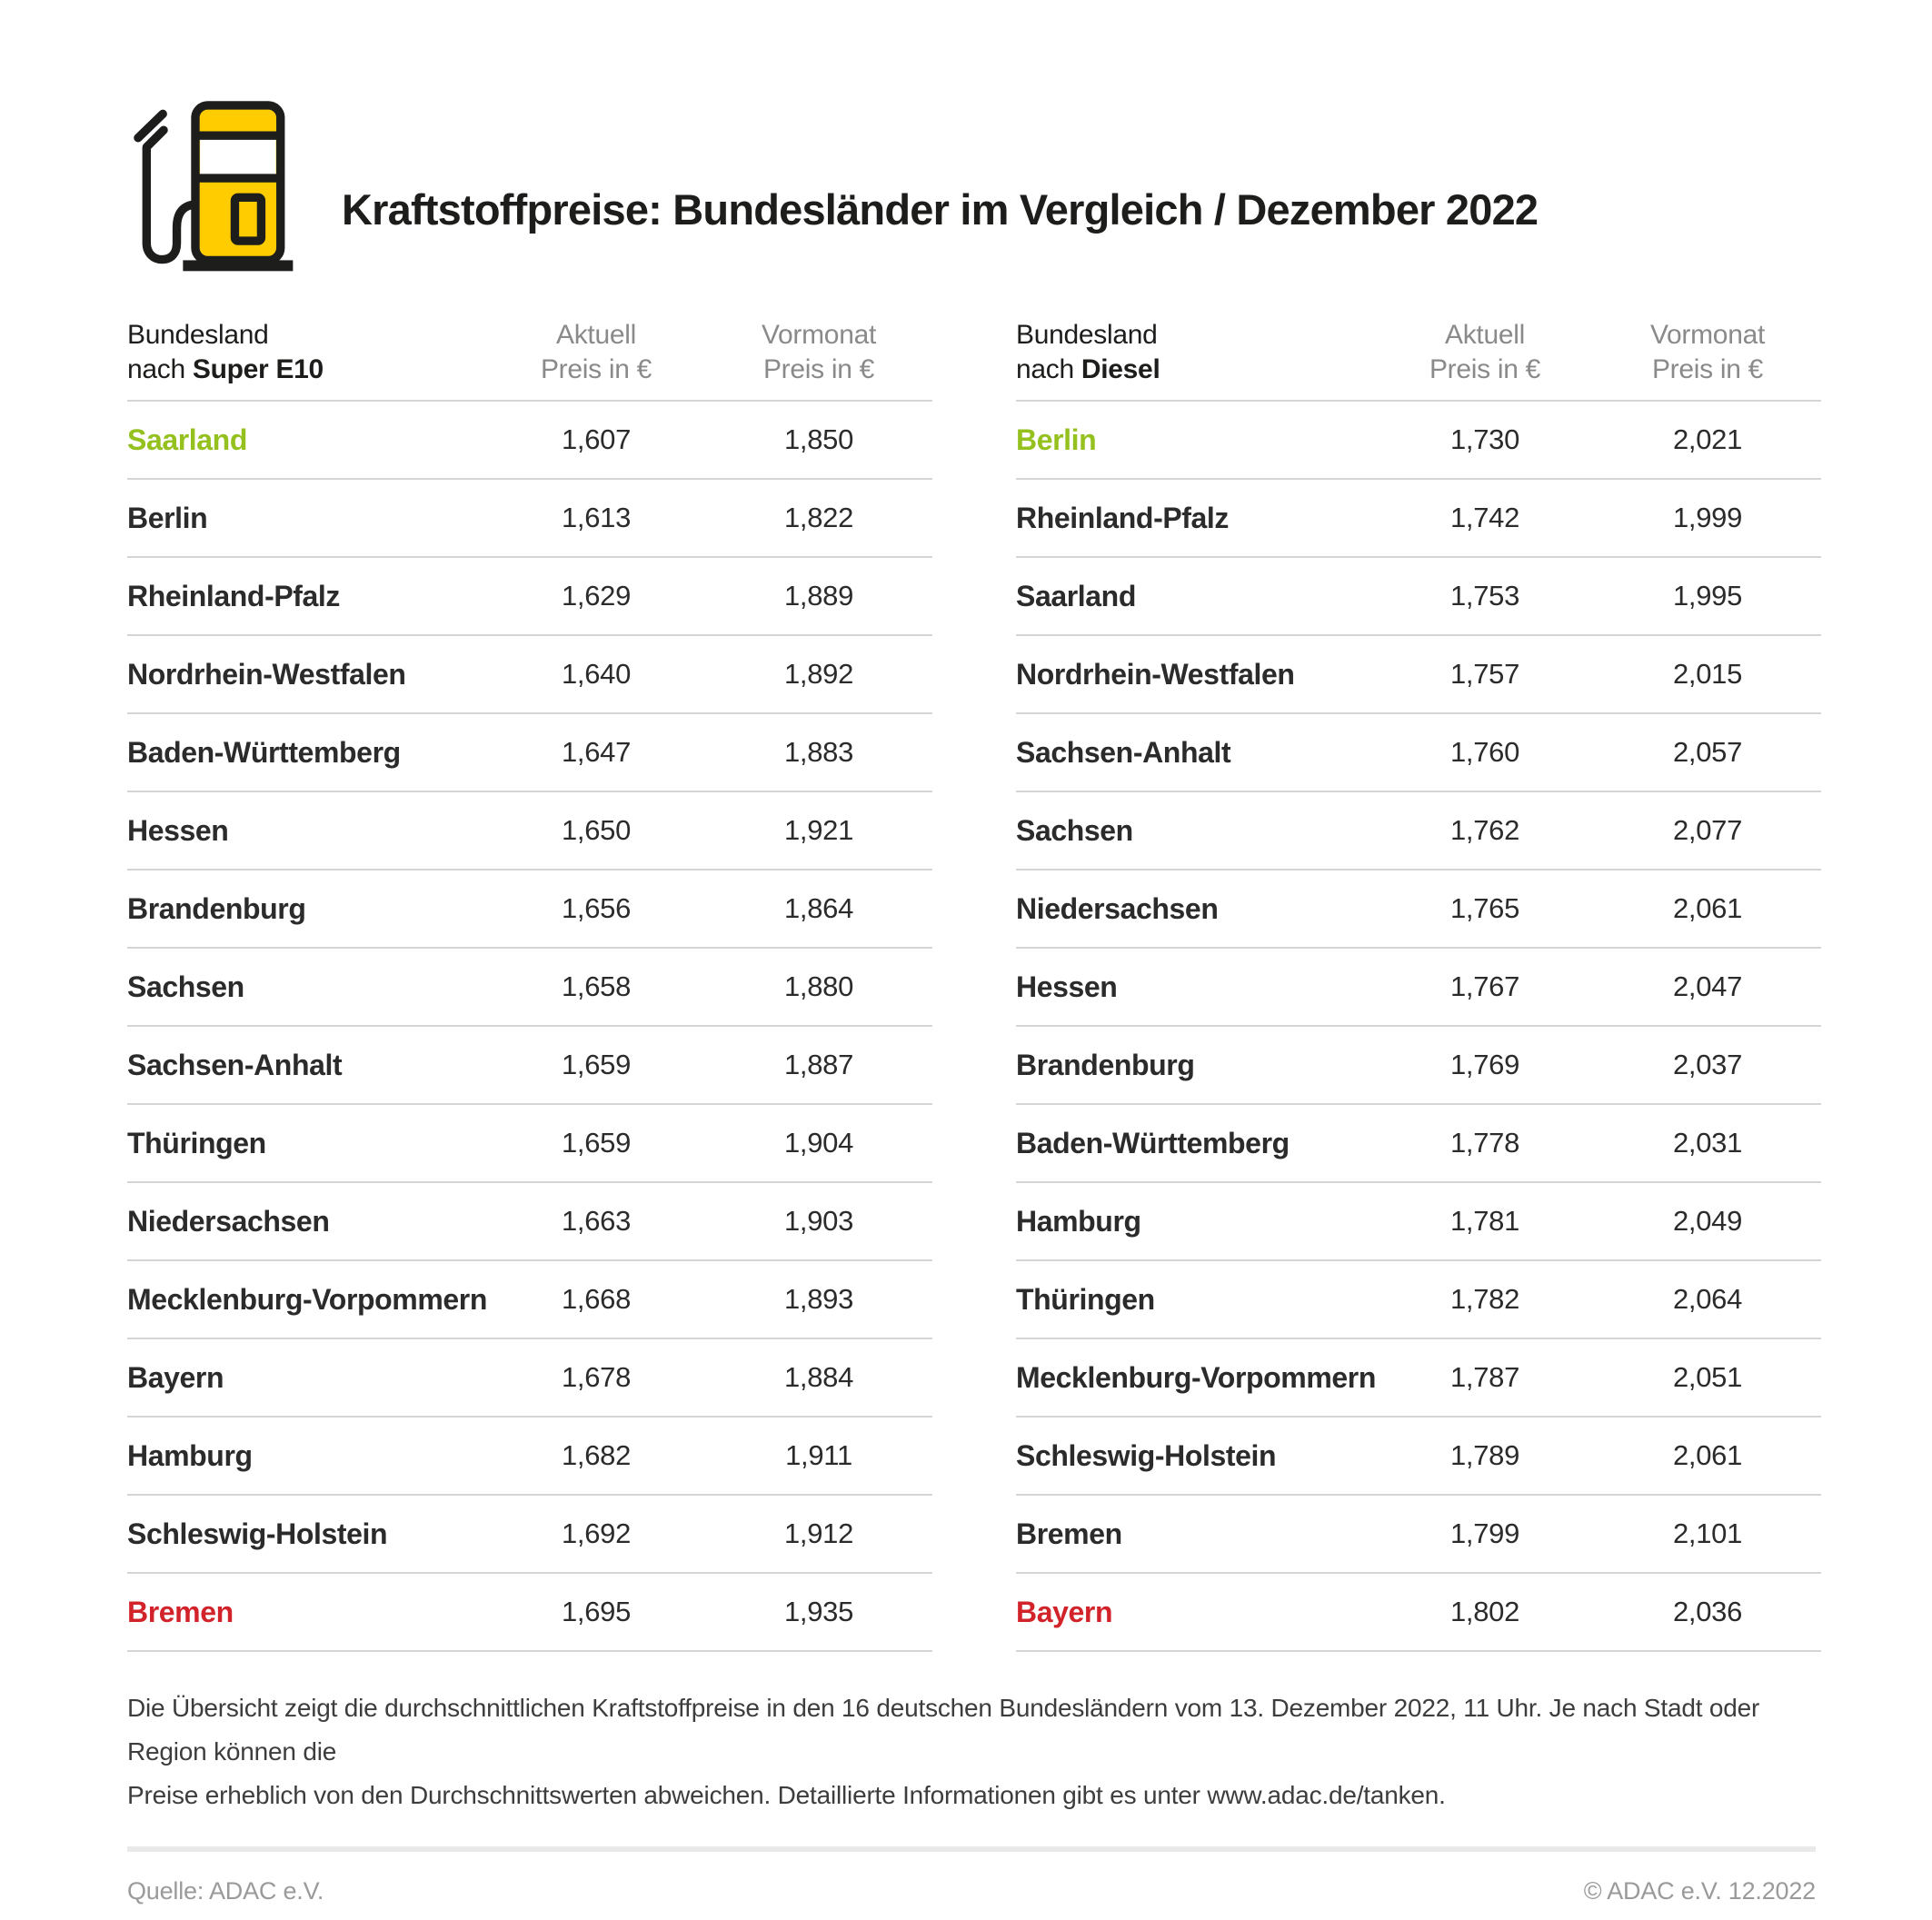 The width and height of the screenshot is (1932, 1920). Describe the element at coordinates (530, 753) in the screenshot. I see `table-row: Baden-Württemberg 1,647 1,883` at that location.